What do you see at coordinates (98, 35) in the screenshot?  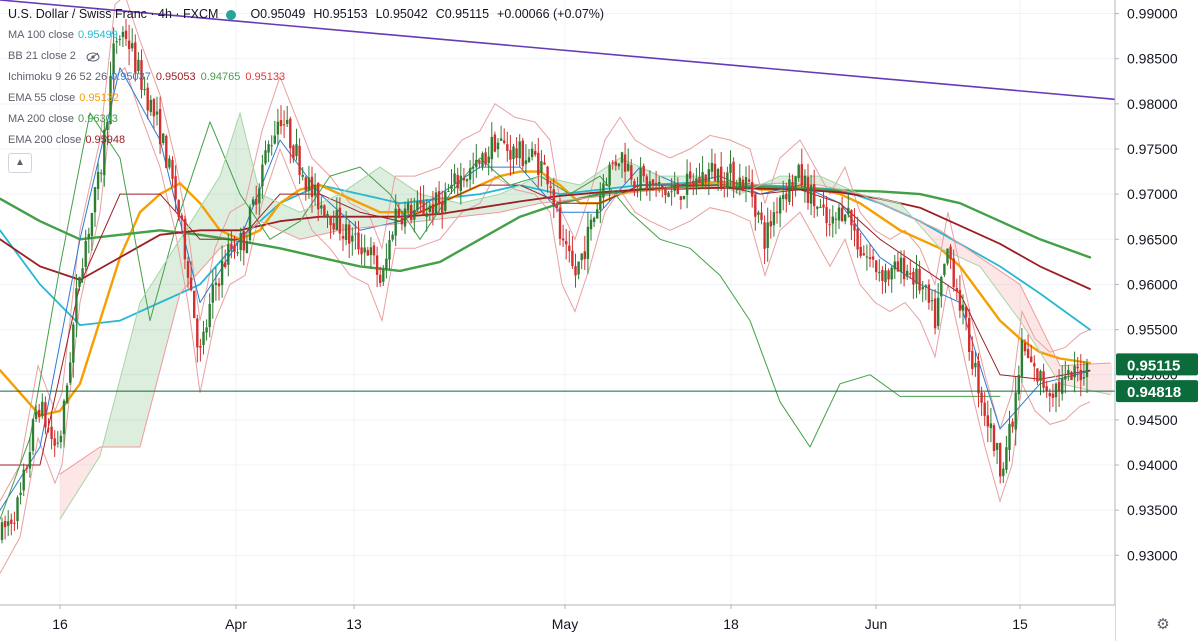 I see `study-value: 0.95499` at bounding box center [98, 35].